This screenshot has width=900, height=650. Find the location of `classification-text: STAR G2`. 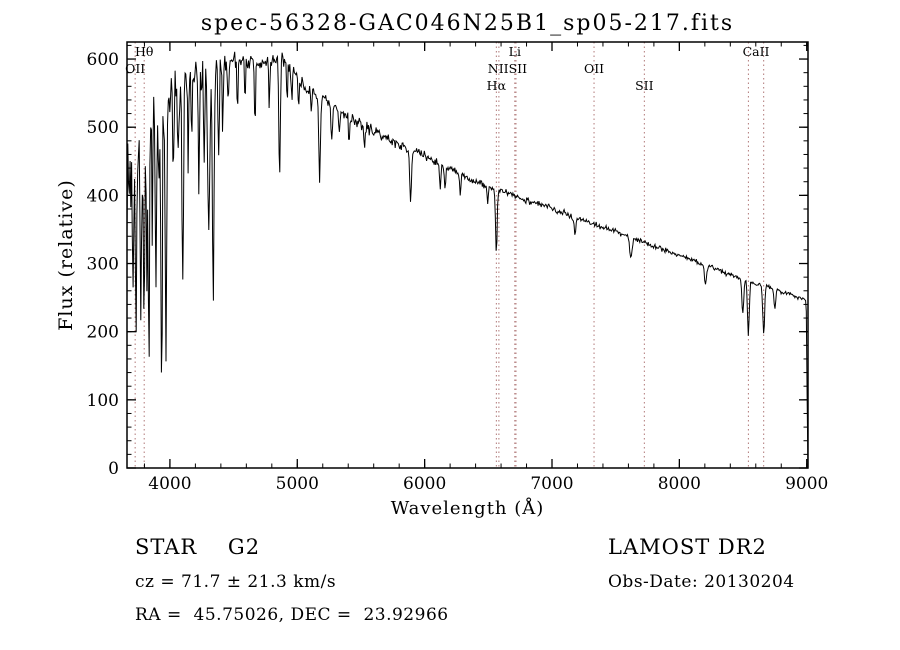

classification-text: STAR G2 is located at coordinates (198, 547).